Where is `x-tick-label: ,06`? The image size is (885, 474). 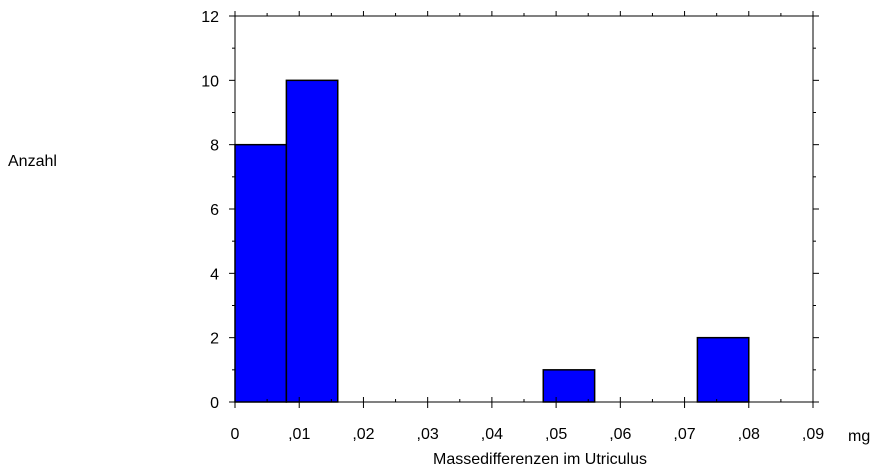
x-tick-label: ,06 is located at coordinates (620, 434).